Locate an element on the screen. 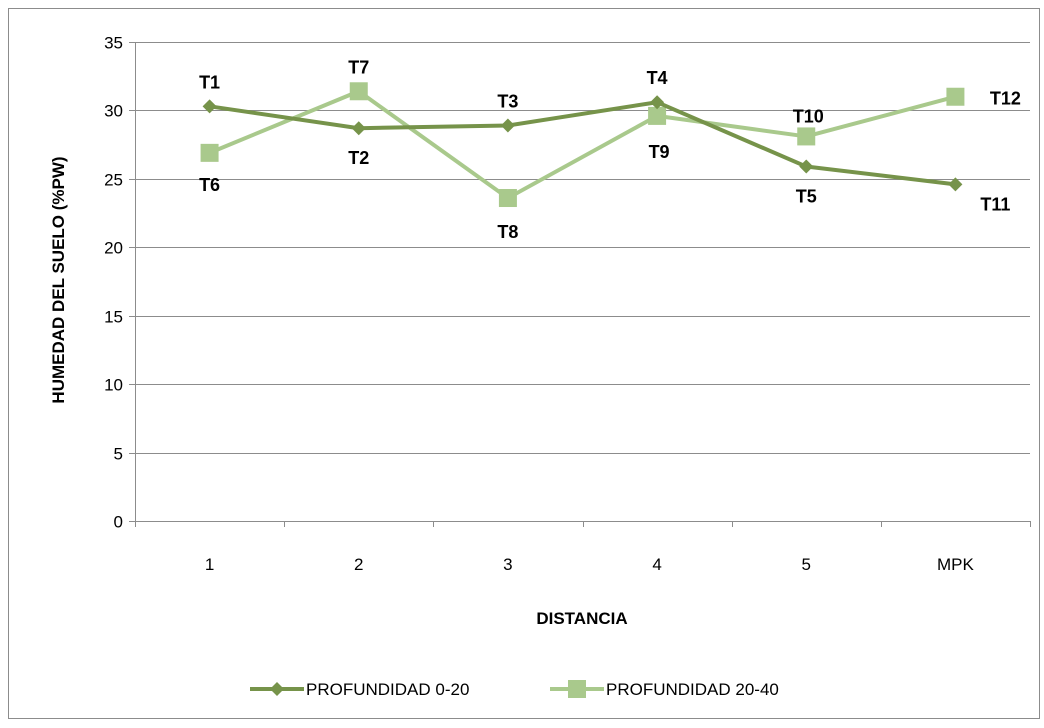  y-tick-label: 25 is located at coordinates (113, 180).